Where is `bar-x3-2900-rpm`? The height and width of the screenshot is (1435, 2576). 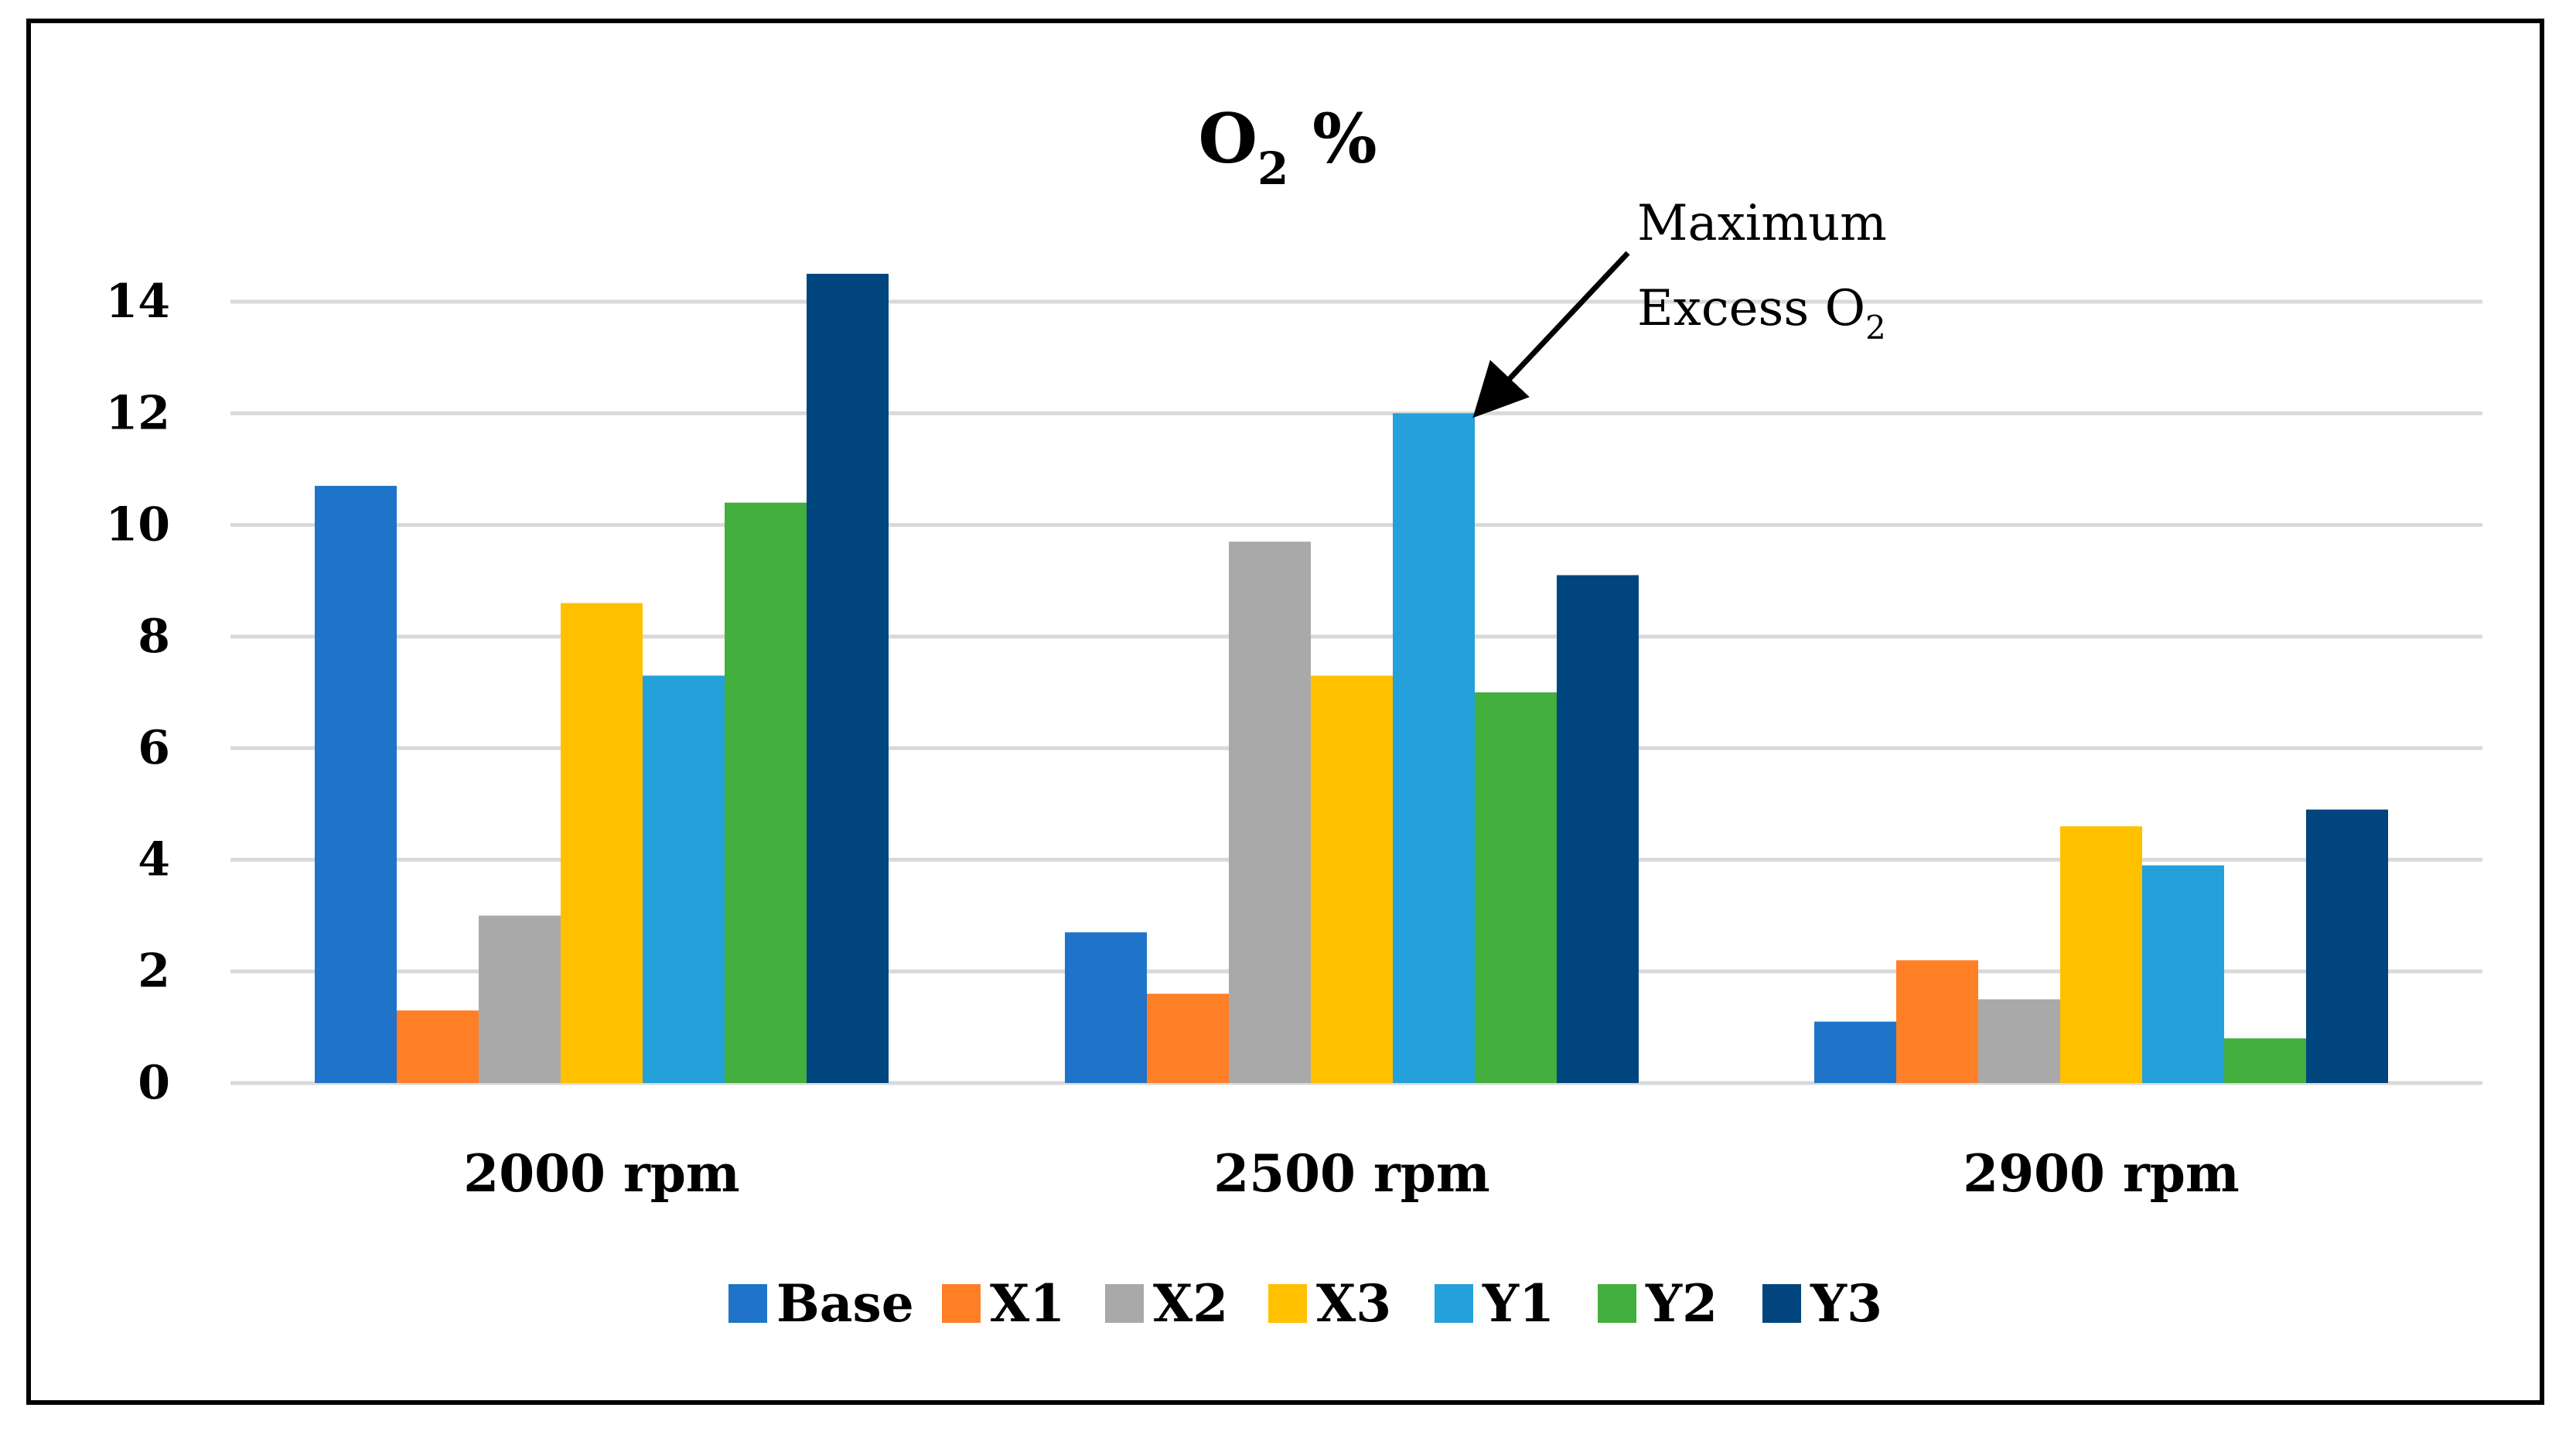
bar-x3-2900-rpm is located at coordinates (2101, 955).